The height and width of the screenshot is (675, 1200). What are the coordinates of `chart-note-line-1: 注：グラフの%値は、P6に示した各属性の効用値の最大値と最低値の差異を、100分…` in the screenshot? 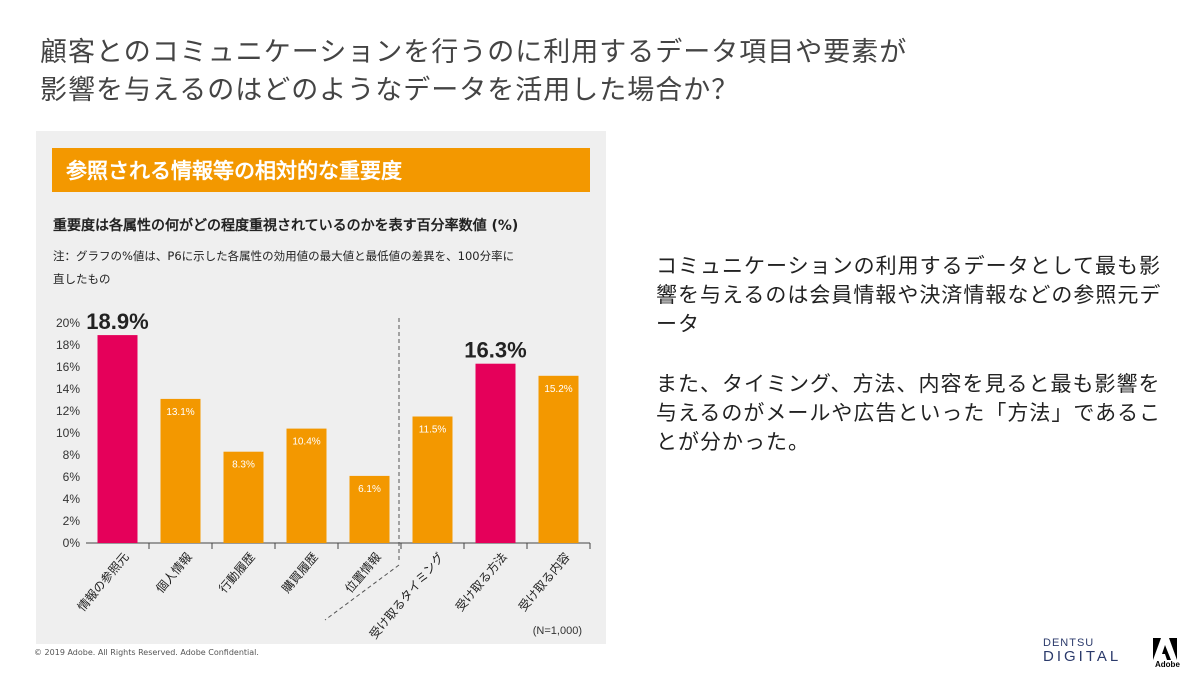 It's located at (284, 256).